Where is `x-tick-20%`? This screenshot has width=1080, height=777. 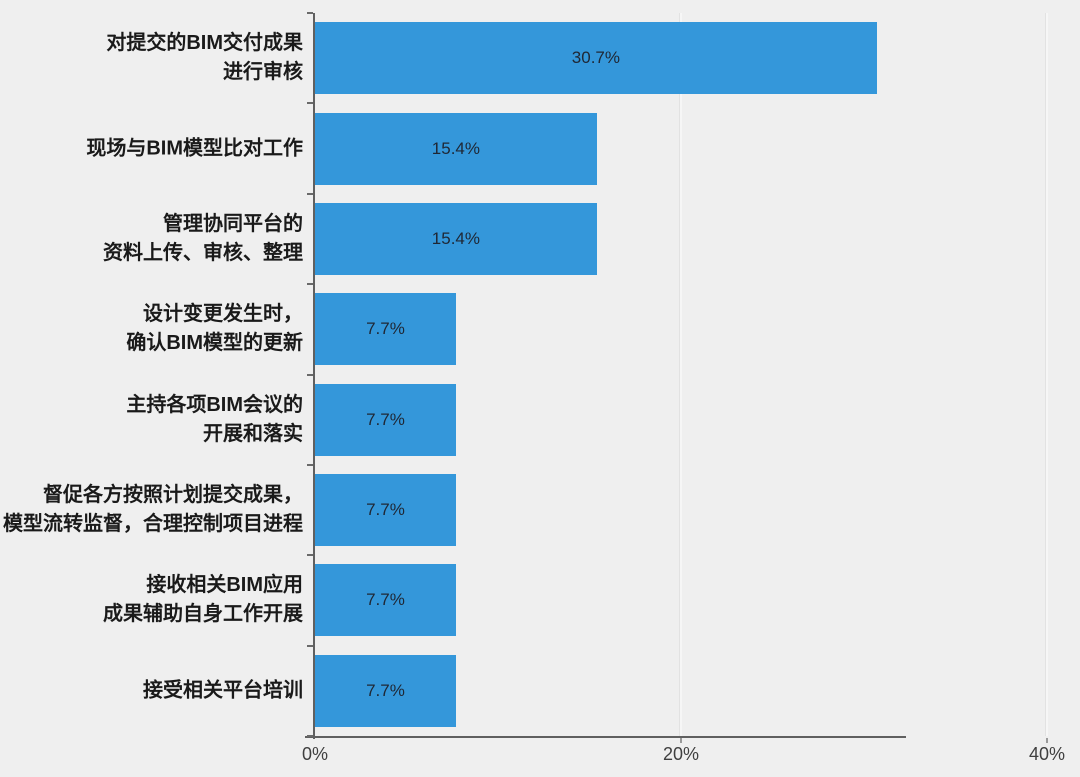 x-tick-20% is located at coordinates (681, 740).